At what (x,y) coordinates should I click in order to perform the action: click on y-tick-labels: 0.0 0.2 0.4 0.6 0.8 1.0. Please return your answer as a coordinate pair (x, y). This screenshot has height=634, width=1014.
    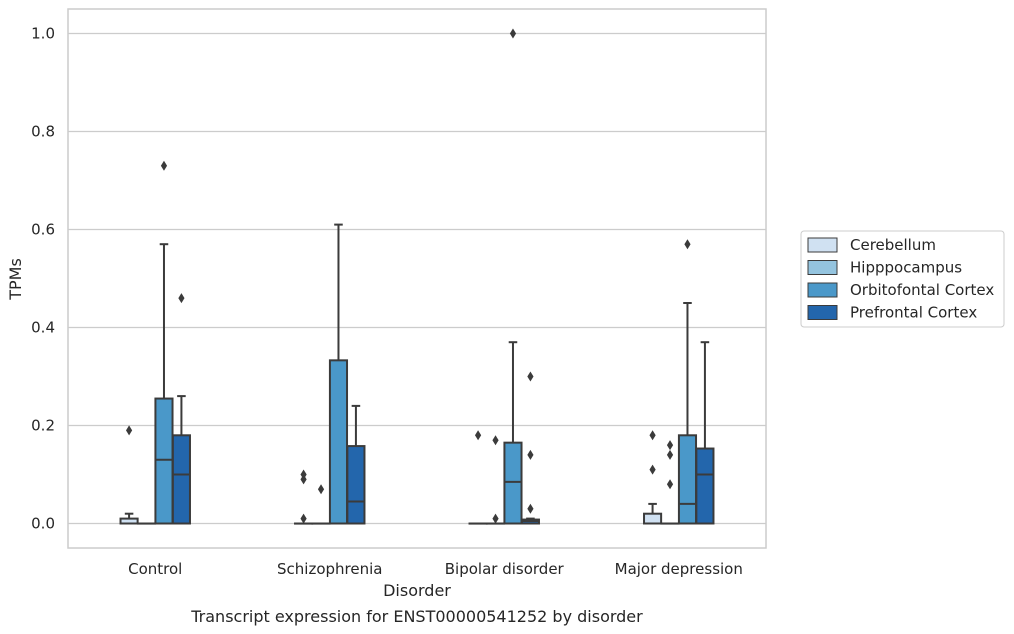
    Looking at the image, I should click on (43, 279).